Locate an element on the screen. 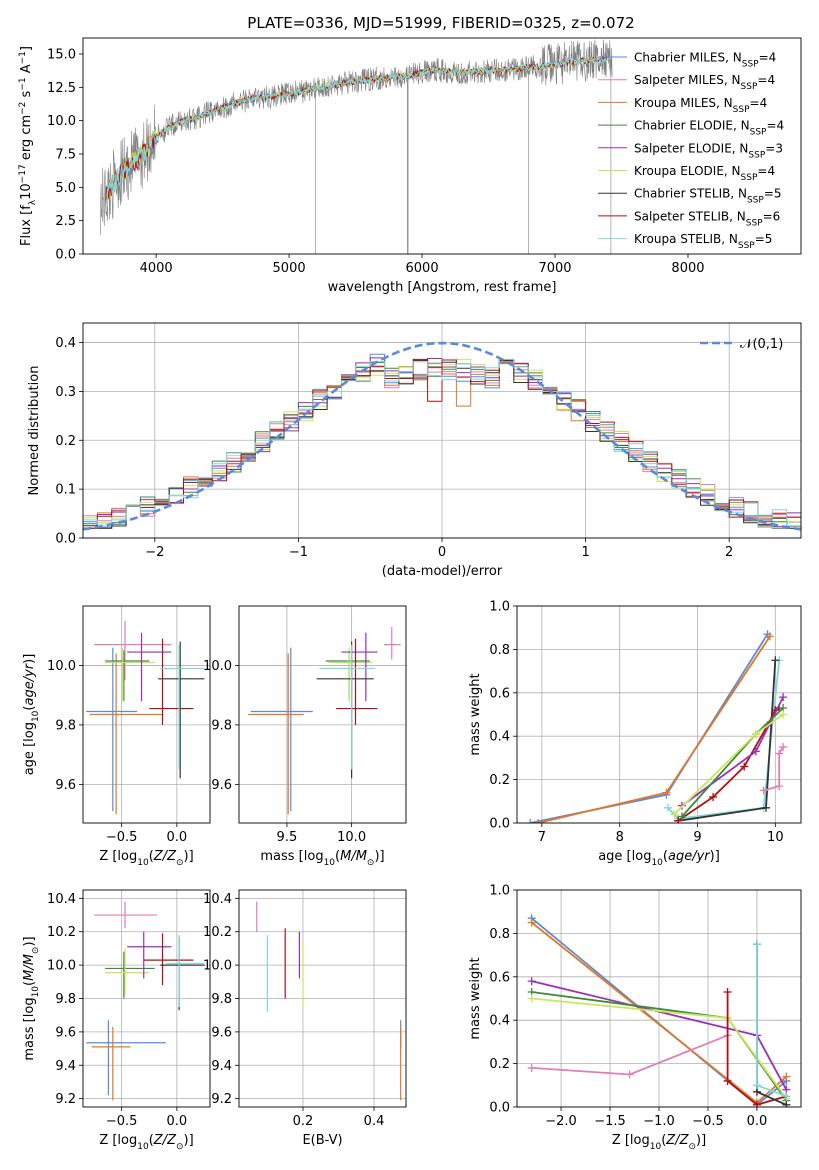 The width and height of the screenshot is (819, 1170). y-tick-label: 9.4 is located at coordinates (221, 1066).